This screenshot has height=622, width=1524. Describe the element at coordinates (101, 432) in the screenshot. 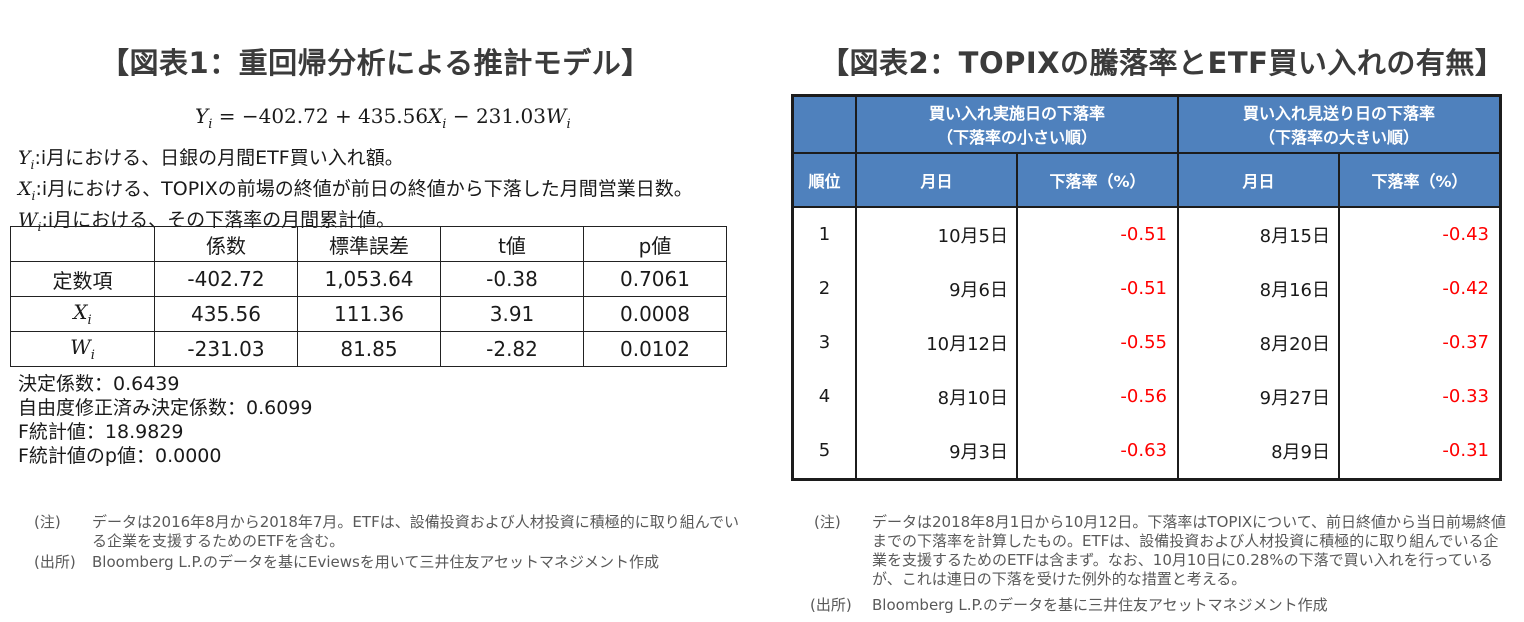

I see `stat-f: F統計値：18.9829` at that location.